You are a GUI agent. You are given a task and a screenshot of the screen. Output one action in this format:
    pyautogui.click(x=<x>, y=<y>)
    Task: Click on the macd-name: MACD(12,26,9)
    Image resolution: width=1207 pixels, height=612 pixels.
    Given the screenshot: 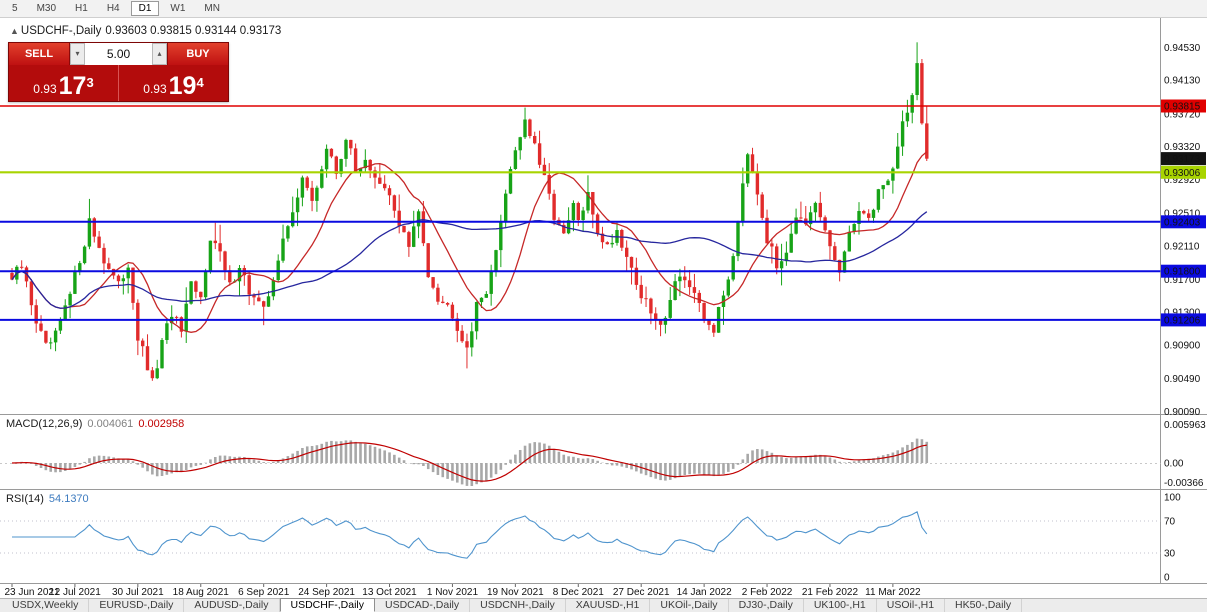 What is the action you would take?
    pyautogui.click(x=44, y=424)
    